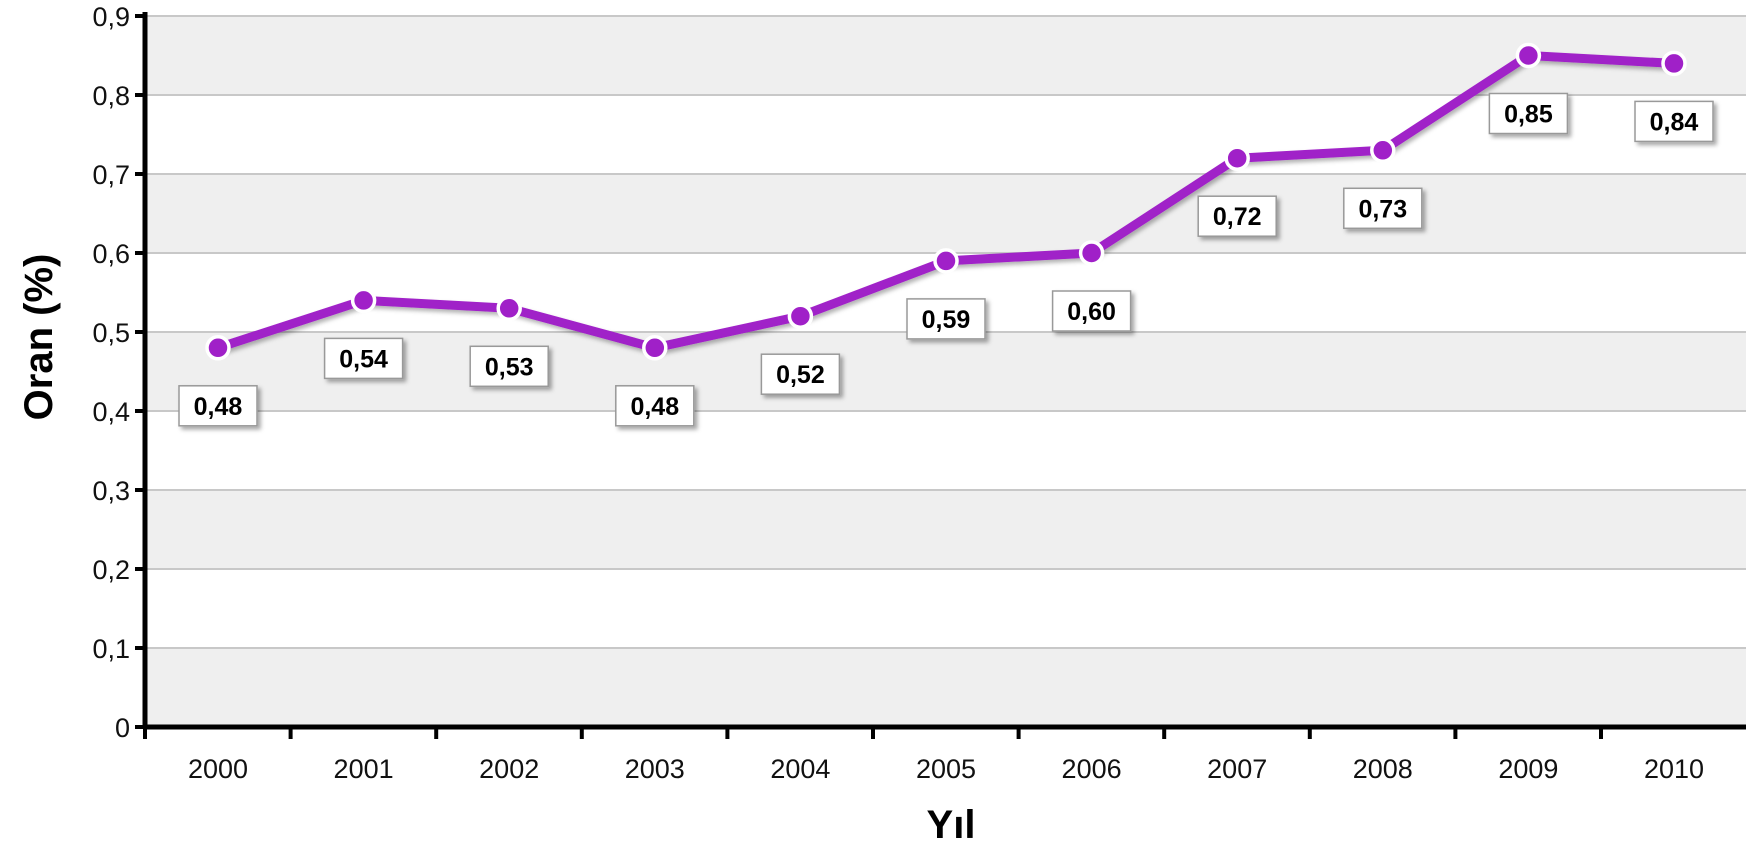 Image resolution: width=1746 pixels, height=848 pixels. What do you see at coordinates (111, 412) in the screenshot?
I see `y-tick-label: 0,4` at bounding box center [111, 412].